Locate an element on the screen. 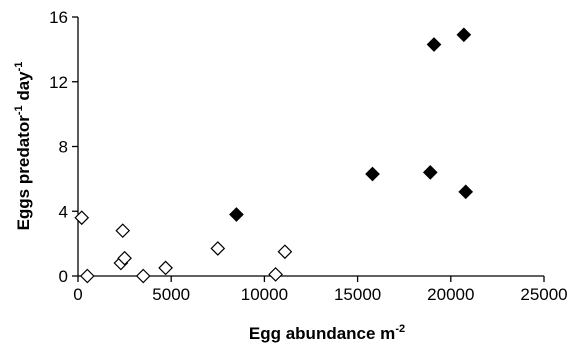  x-axis-title: Egg abundance m-2 is located at coordinates (327, 333).